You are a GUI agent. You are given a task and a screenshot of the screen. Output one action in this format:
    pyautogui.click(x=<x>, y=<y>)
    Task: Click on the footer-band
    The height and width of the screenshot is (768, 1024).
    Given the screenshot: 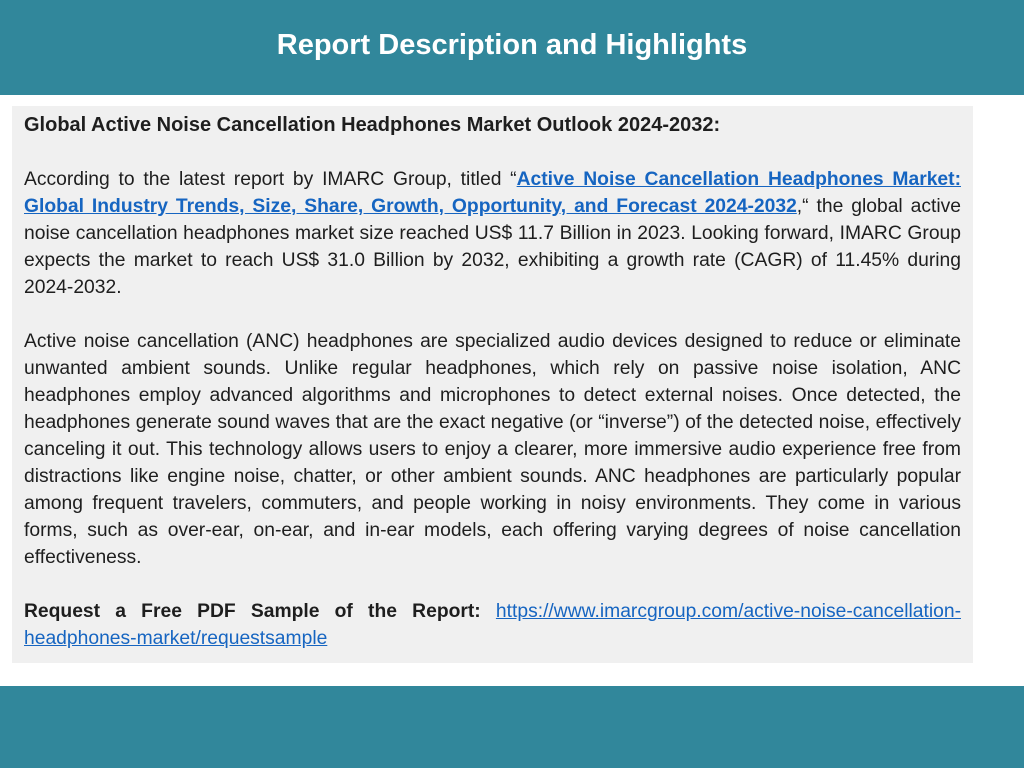 What is the action you would take?
    pyautogui.click(x=512, y=727)
    